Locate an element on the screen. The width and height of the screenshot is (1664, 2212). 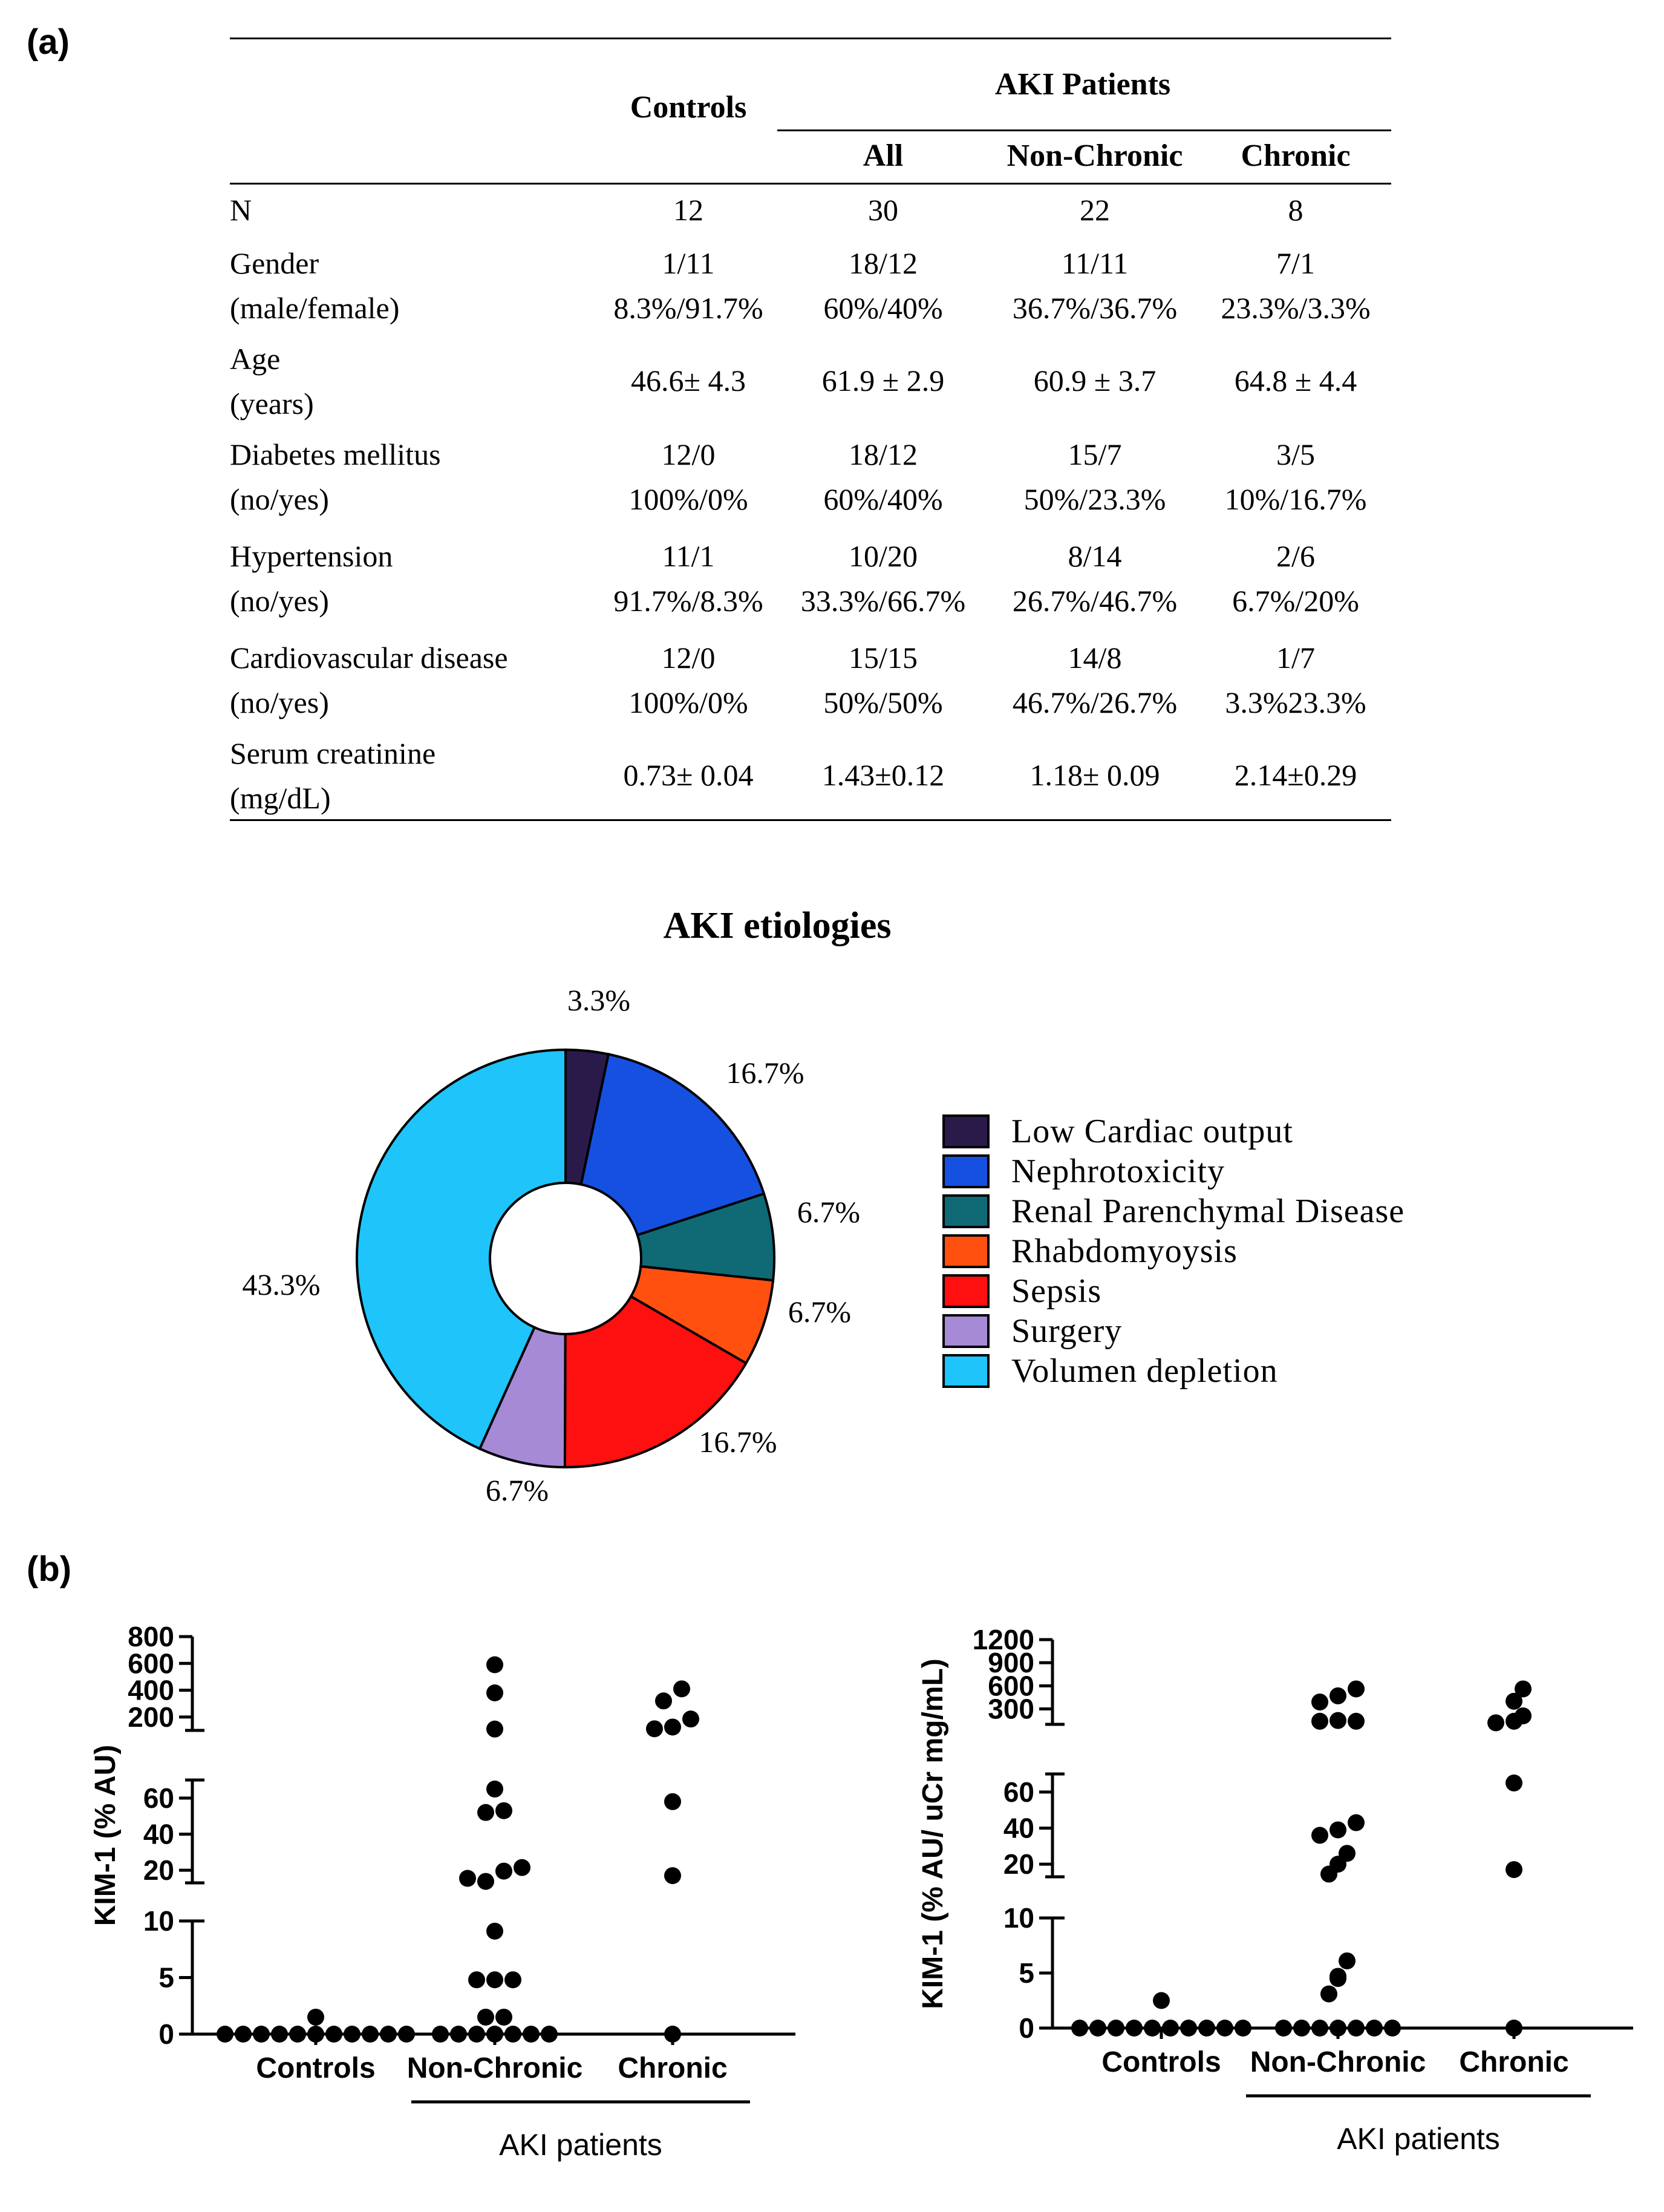
slice-label: 6.7% is located at coordinates (819, 1312).